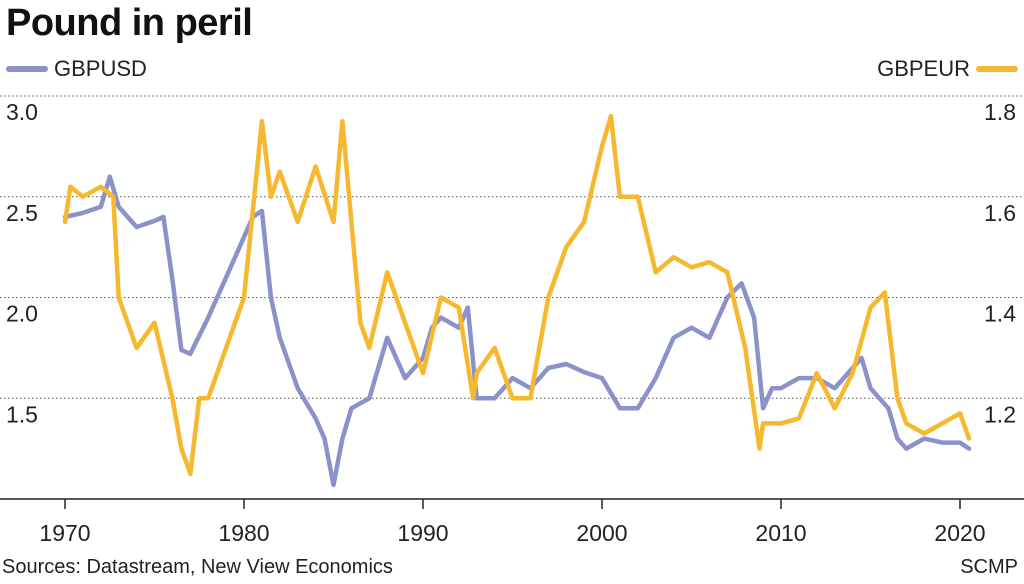  I want to click on x-tick-label: 2000, so click(601, 533).